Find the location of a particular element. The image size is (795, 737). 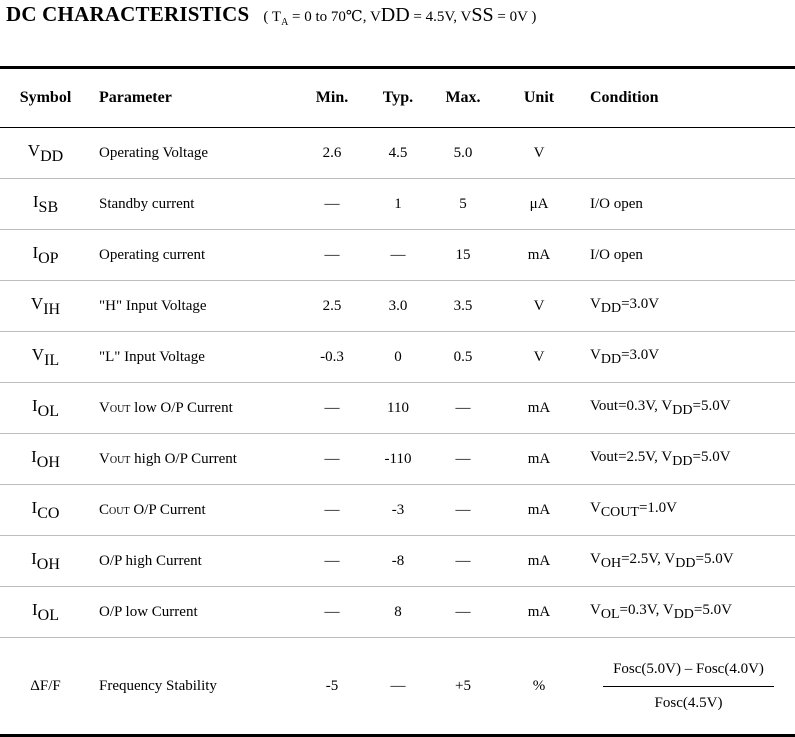

cell-typ: -110 is located at coordinates (398, 459).